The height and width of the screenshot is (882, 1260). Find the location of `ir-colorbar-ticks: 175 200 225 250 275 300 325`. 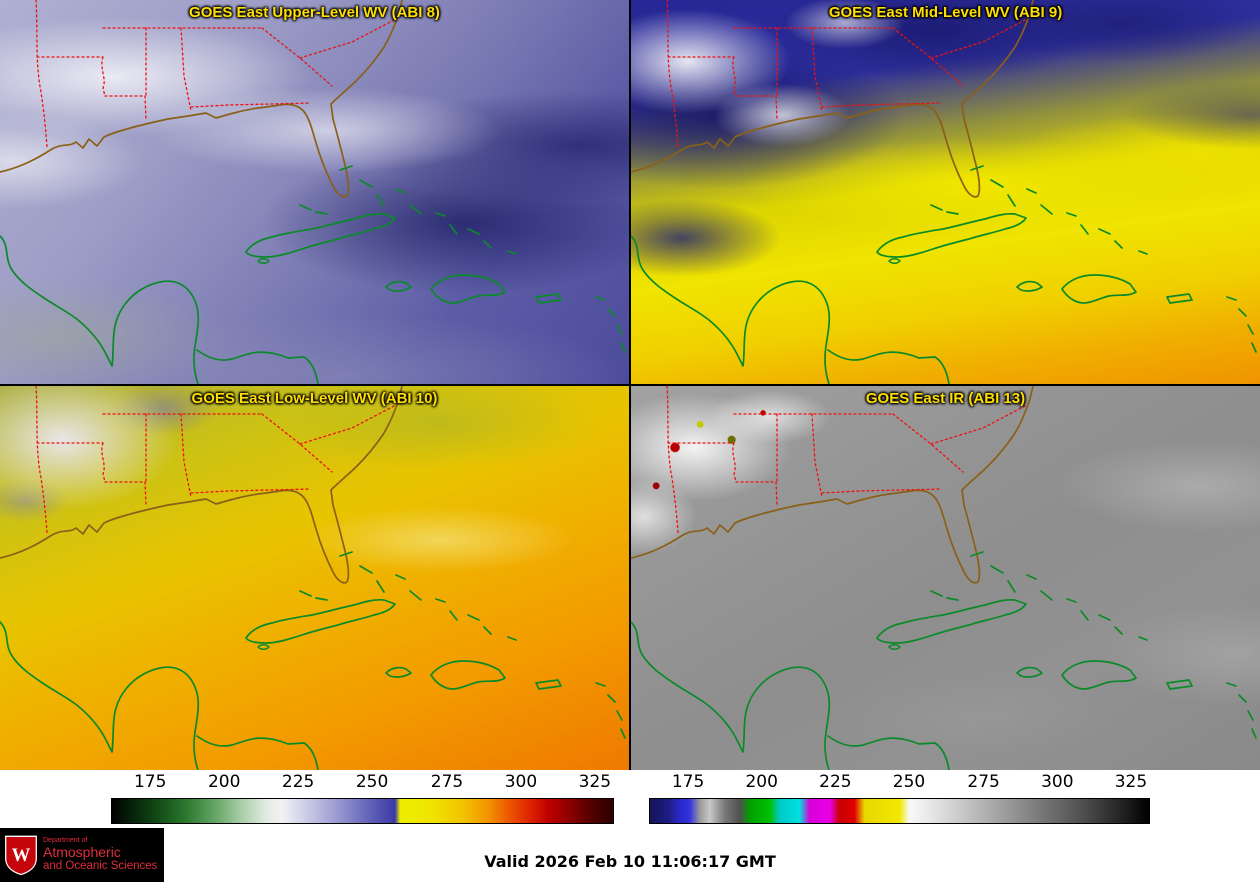

ir-colorbar-ticks: 175 200 225 250 275 300 325 is located at coordinates (899, 782).